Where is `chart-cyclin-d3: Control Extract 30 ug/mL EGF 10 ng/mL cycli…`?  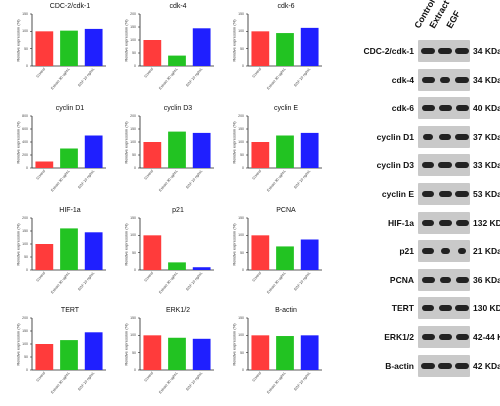
chart-cyclin-d3: Control Extract 30 ug/mL EGF 10 ng/mL cycli… is located at coordinates (166, 154).